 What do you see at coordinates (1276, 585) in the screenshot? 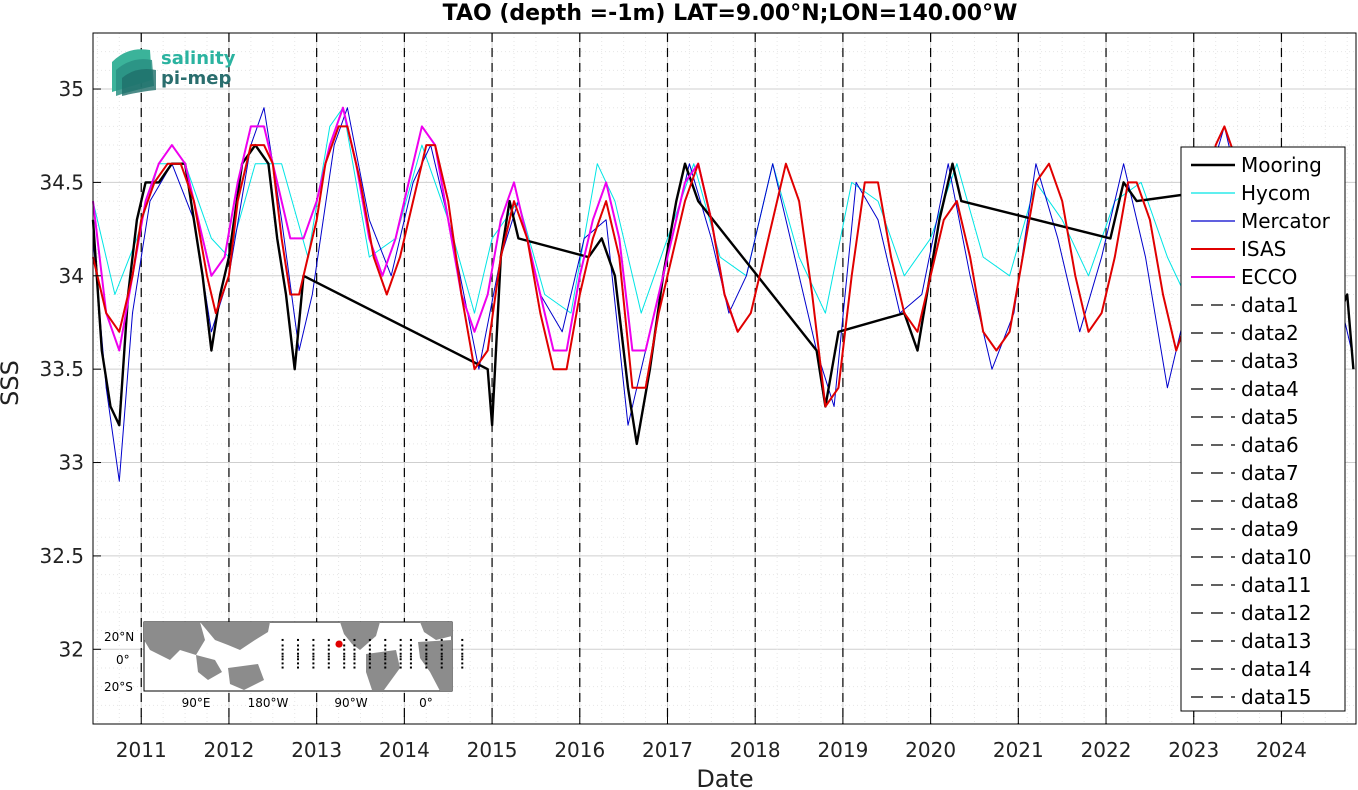
I see `legend-label-data11: data11` at bounding box center [1276, 585].